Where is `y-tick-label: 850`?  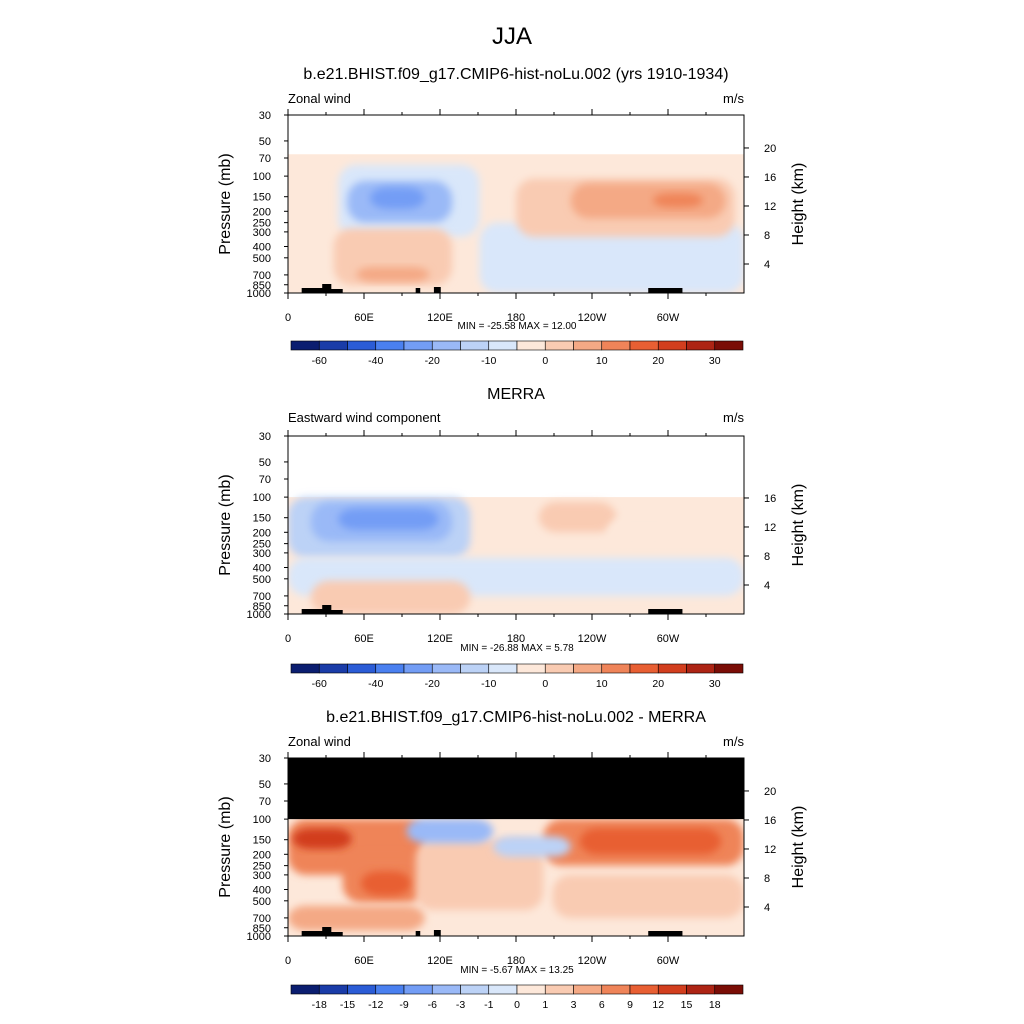 y-tick-label: 850 is located at coordinates (262, 607).